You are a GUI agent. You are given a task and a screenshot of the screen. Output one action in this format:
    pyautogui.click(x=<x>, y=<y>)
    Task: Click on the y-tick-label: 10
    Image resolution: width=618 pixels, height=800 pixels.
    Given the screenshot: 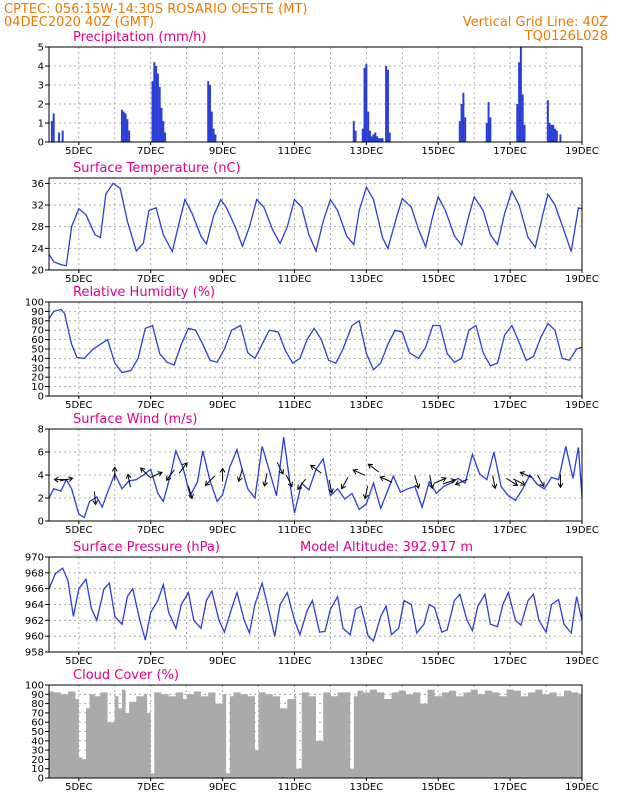 What is the action you would take?
    pyautogui.click(x=37, y=387)
    